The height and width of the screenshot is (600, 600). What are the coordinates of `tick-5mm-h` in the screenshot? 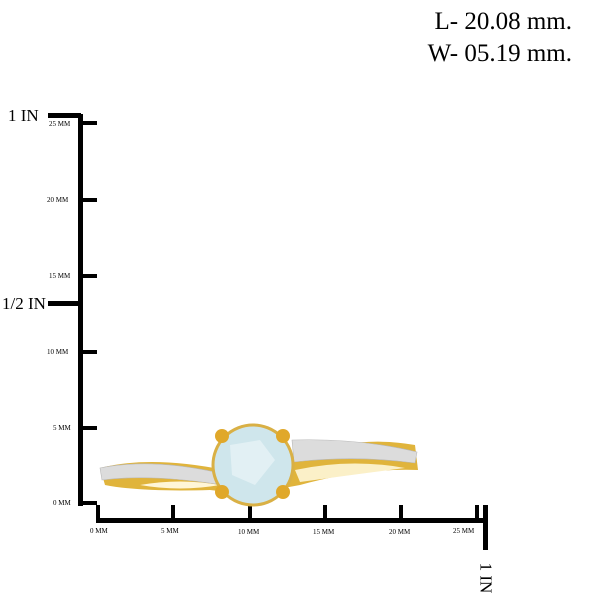 It's located at (173, 513).